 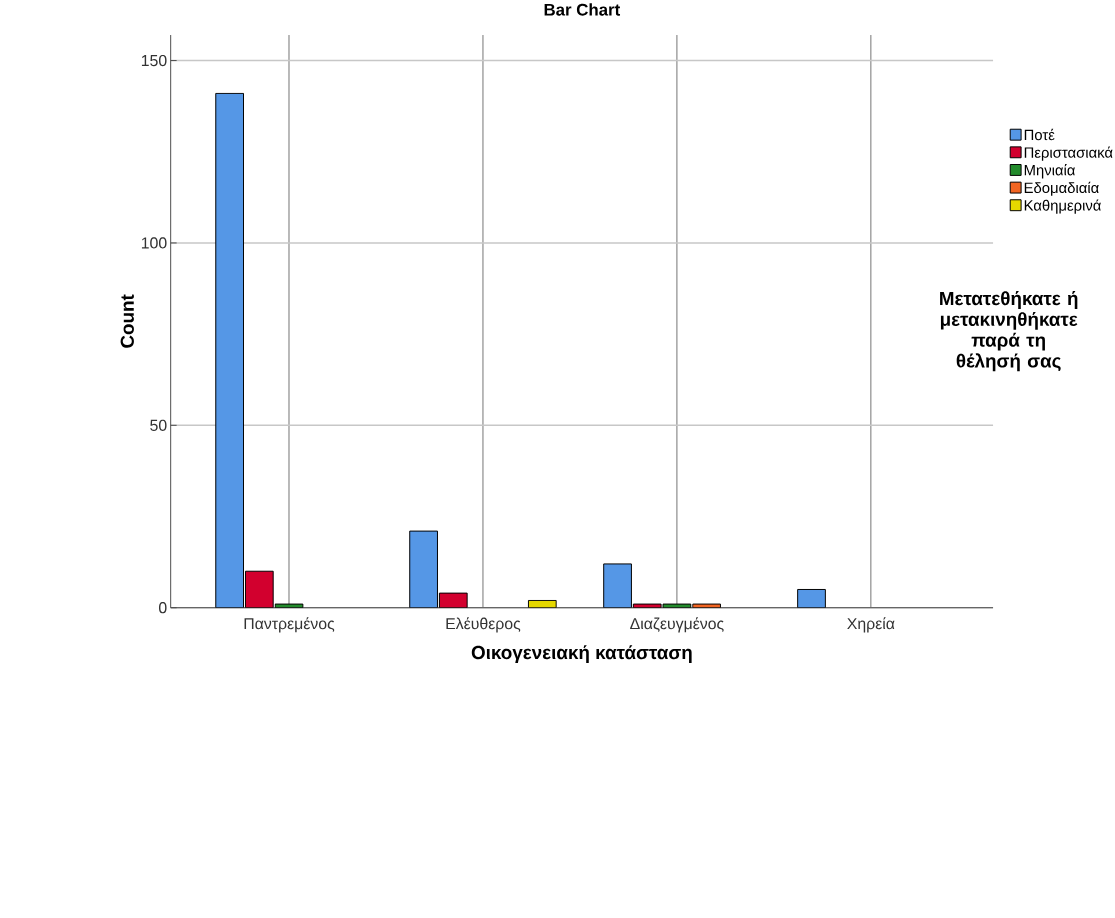 What do you see at coordinates (154, 243) in the screenshot?
I see `y-tick-label: 100` at bounding box center [154, 243].